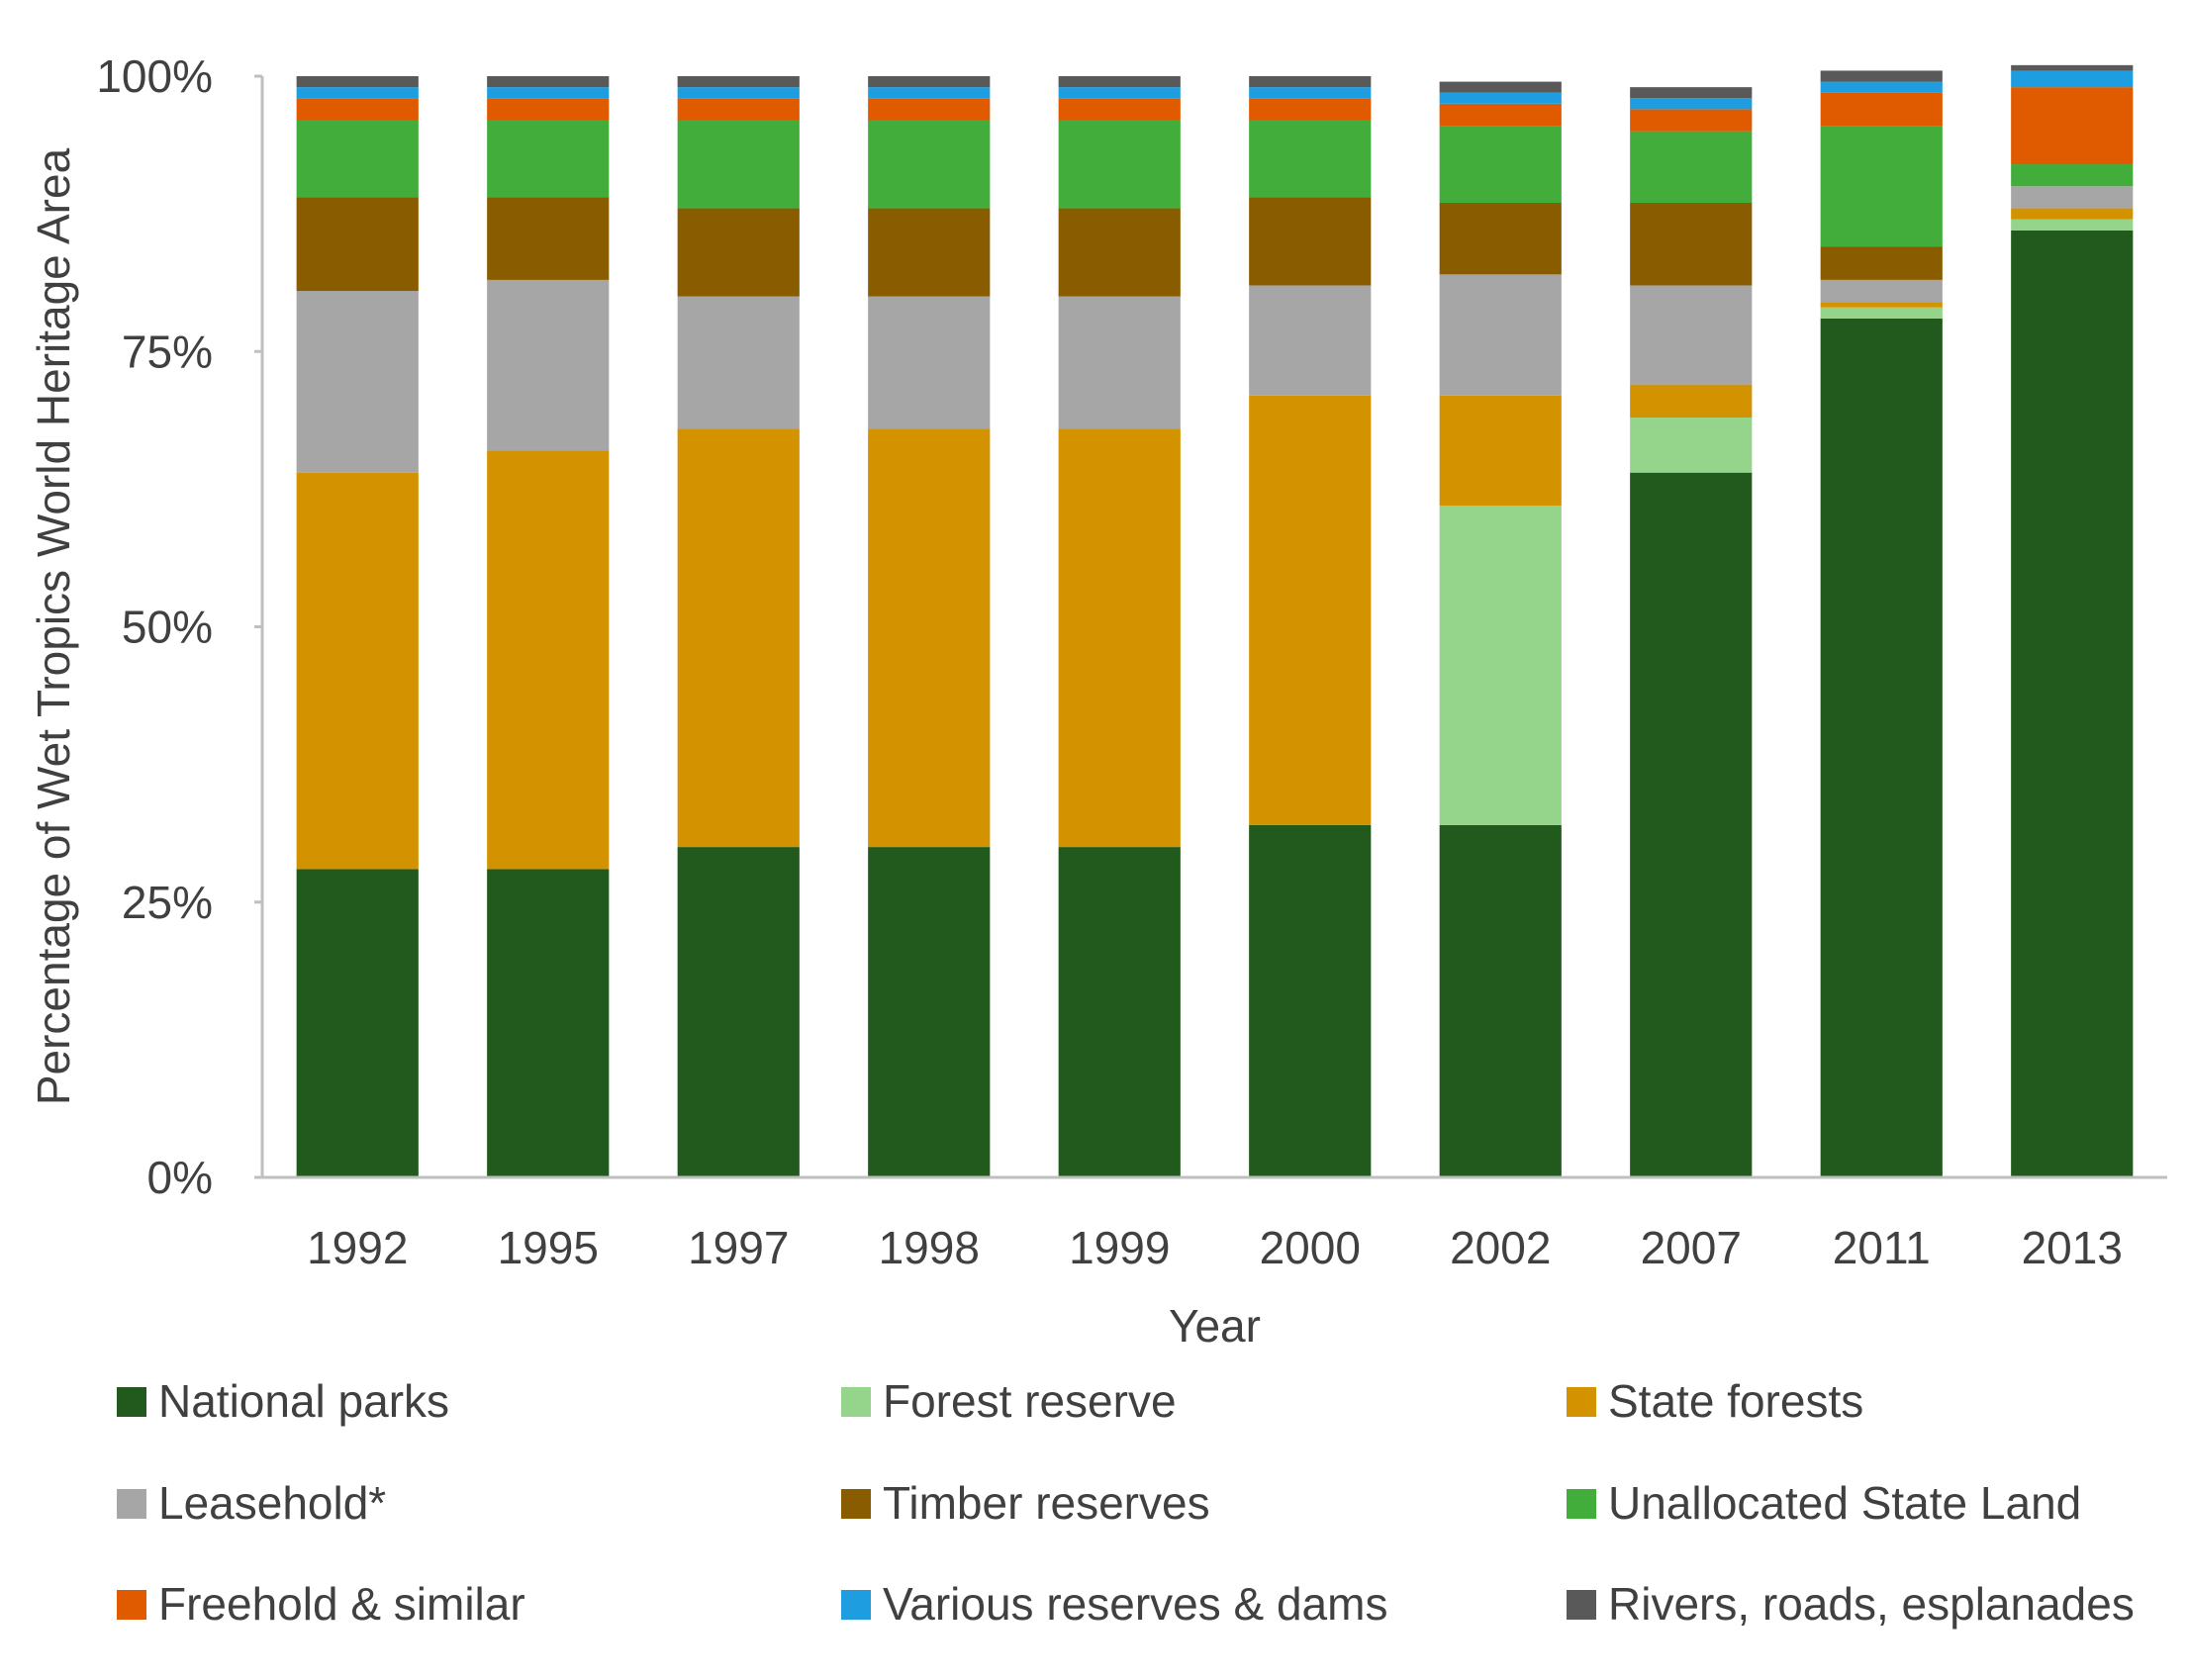 The height and width of the screenshot is (1680, 2188). Describe the element at coordinates (1310, 93) in the screenshot. I see `bar-2000-various-reserves-dams` at that location.